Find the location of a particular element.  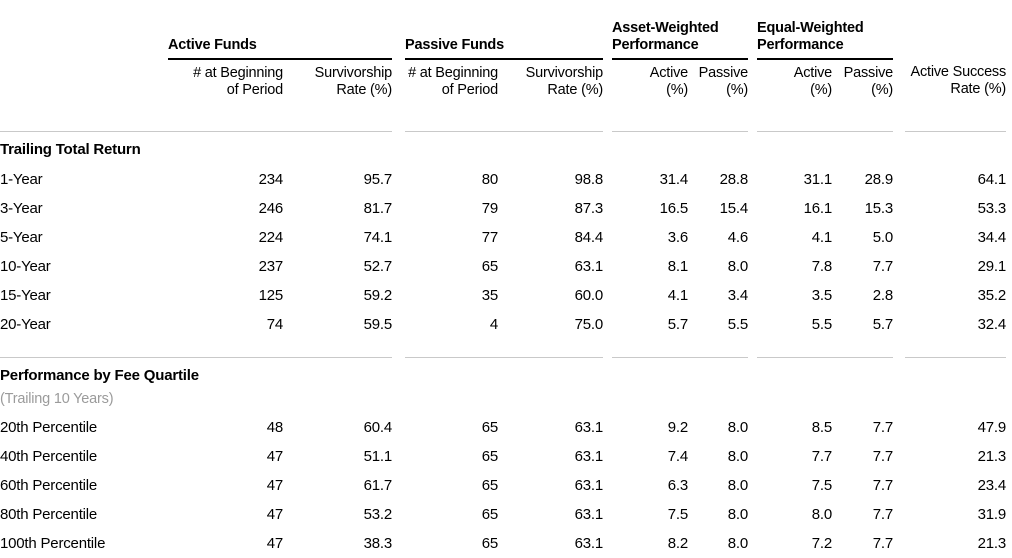

table-row: 1-Year 234 95.7 80 98.8 31.4 28.8 31.1 28.9 64.1 is located at coordinates (506, 179).